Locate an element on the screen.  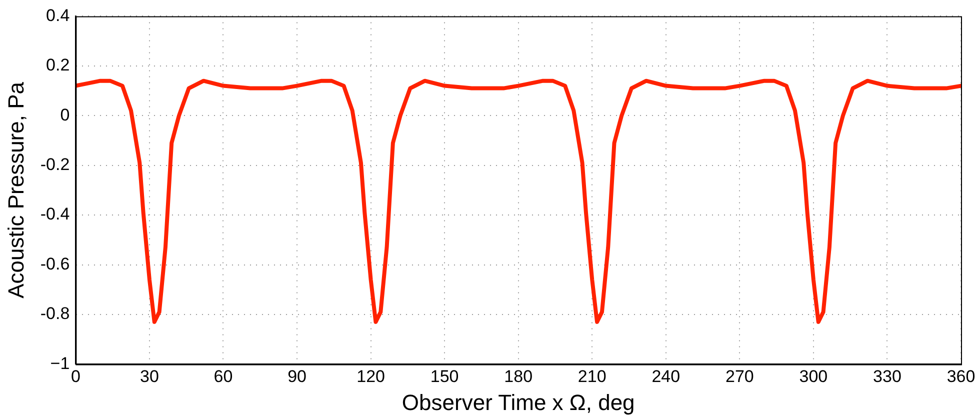
y-axis-title: Acoustic Pressure, Pa is located at coordinates (15, 189).